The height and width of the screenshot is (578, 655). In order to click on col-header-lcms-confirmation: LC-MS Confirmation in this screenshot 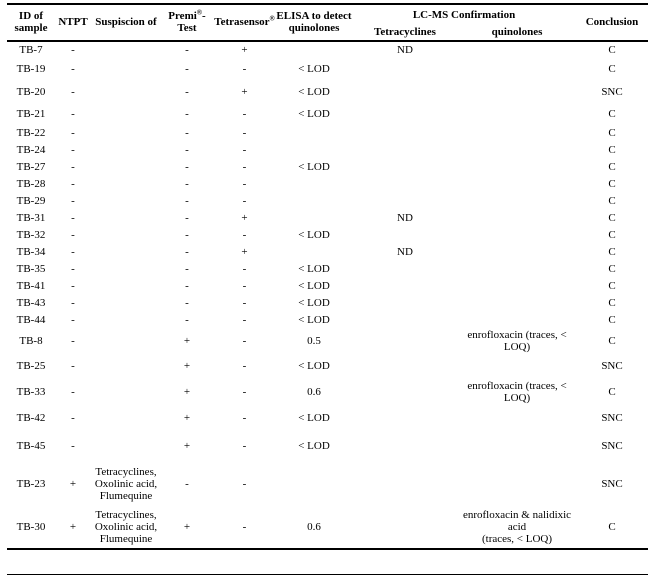, I will do `click(464, 14)`.